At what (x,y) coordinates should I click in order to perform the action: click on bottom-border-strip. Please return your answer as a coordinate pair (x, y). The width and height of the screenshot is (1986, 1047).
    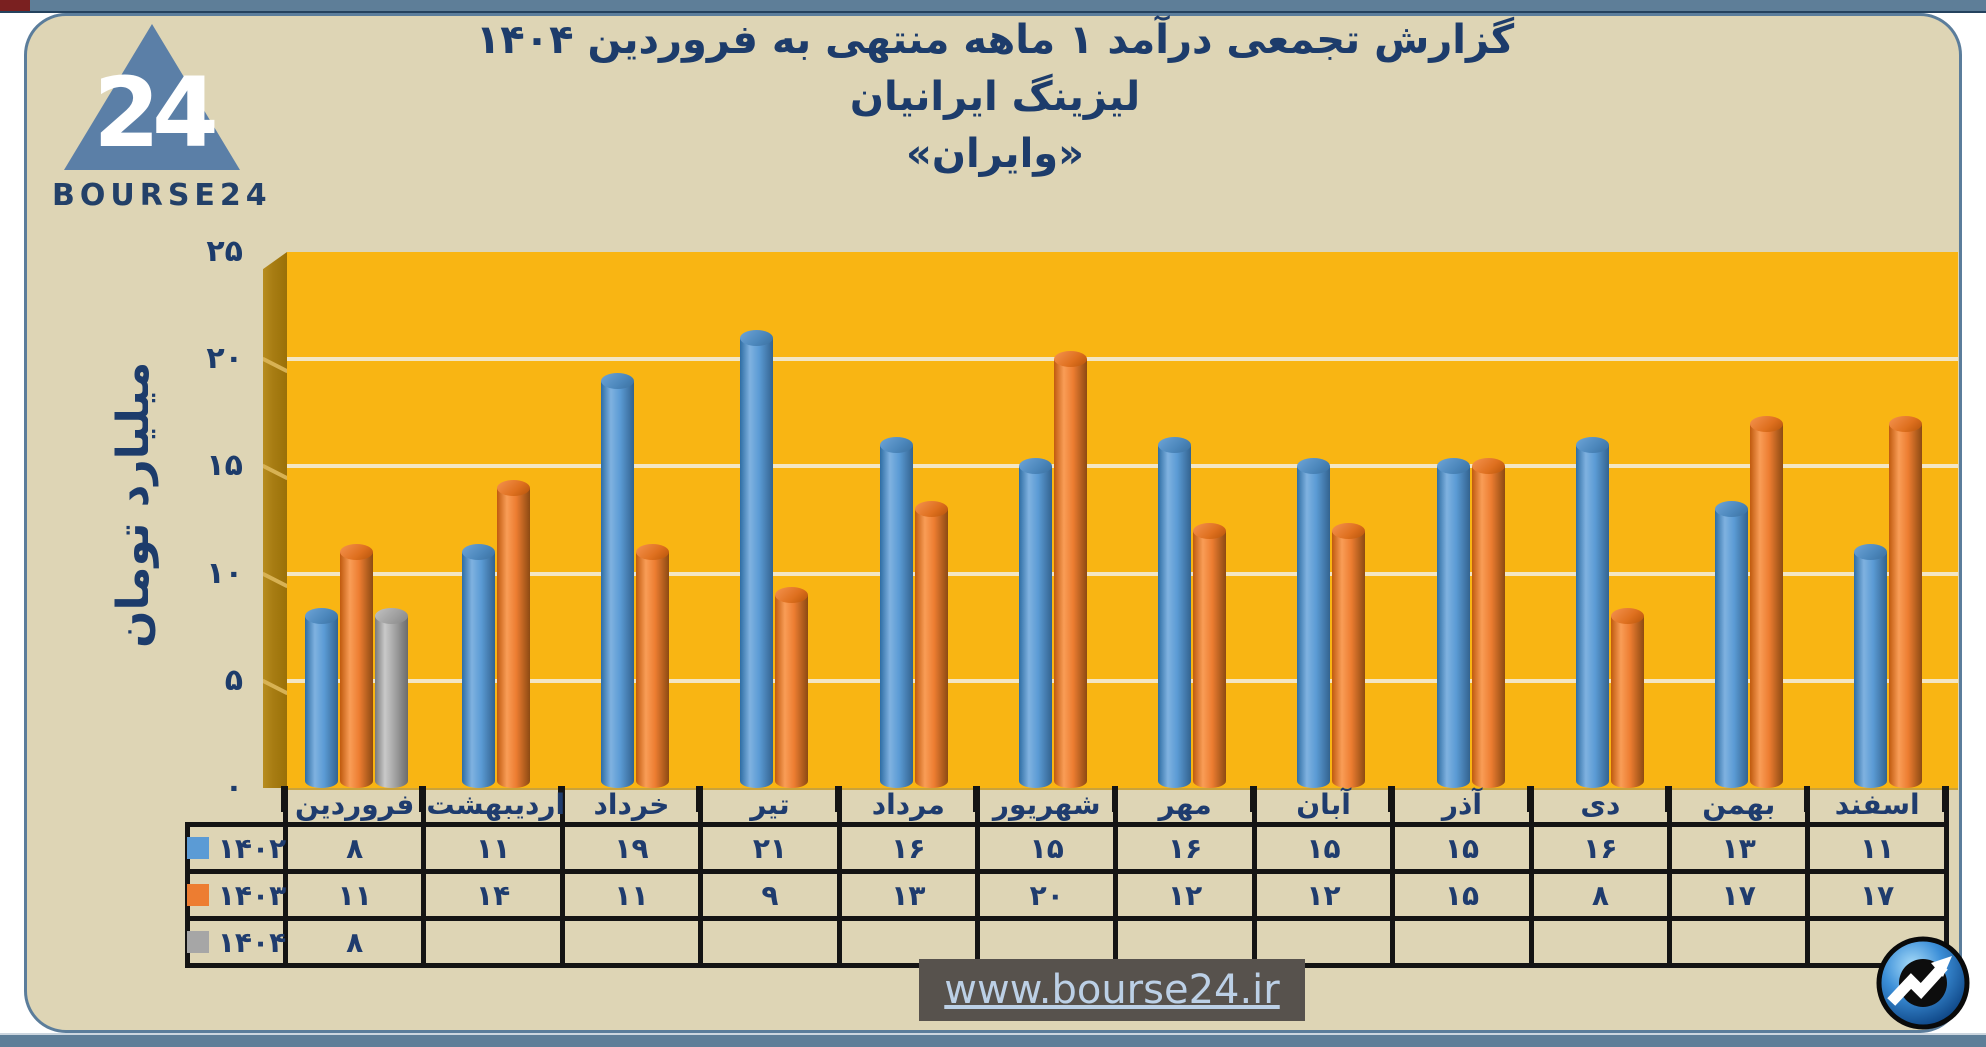
    Looking at the image, I should click on (993, 1040).